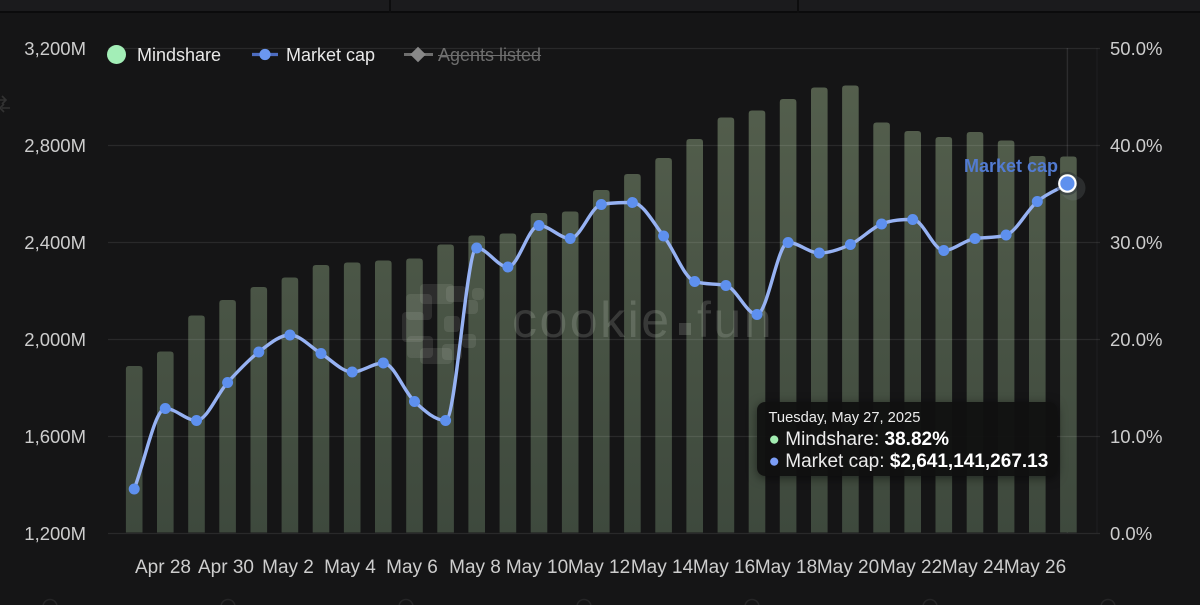 Image resolution: width=1200 pixels, height=605 pixels. Describe the element at coordinates (735, 320) in the screenshot. I see `svg-text: fun` at that location.